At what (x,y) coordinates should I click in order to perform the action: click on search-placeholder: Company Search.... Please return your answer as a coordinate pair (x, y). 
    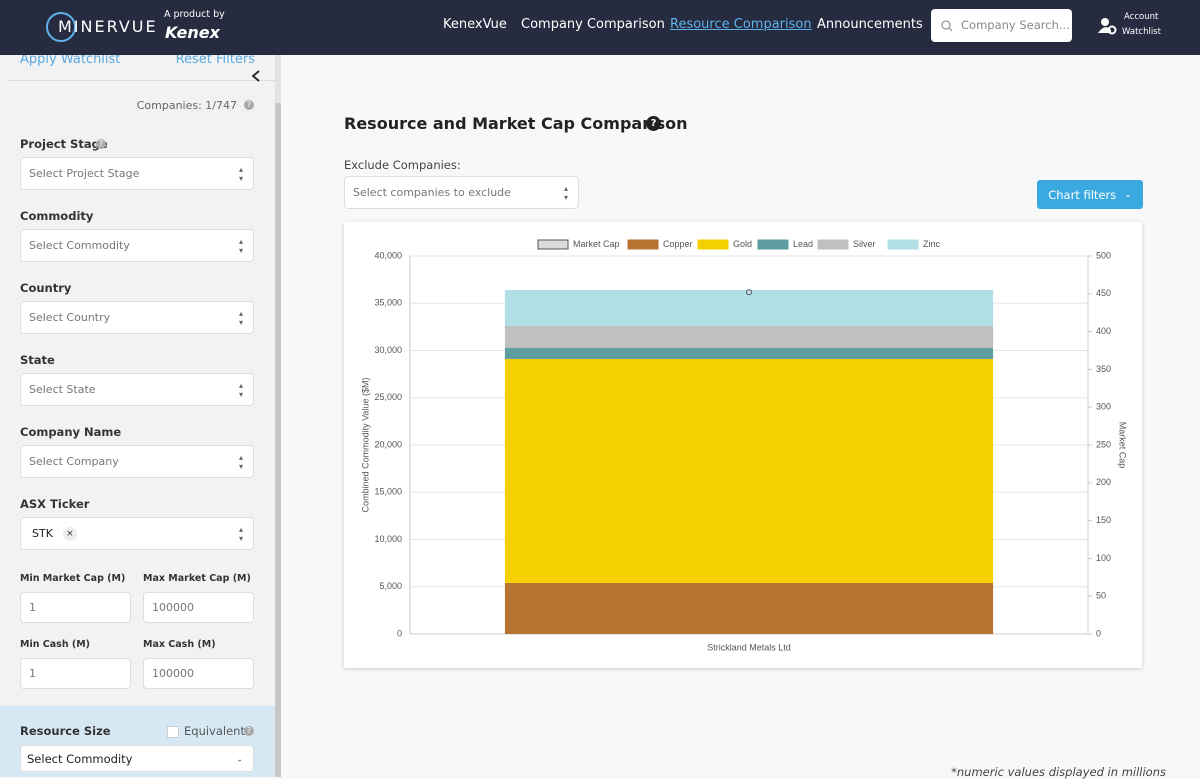
    Looking at the image, I should click on (1015, 25).